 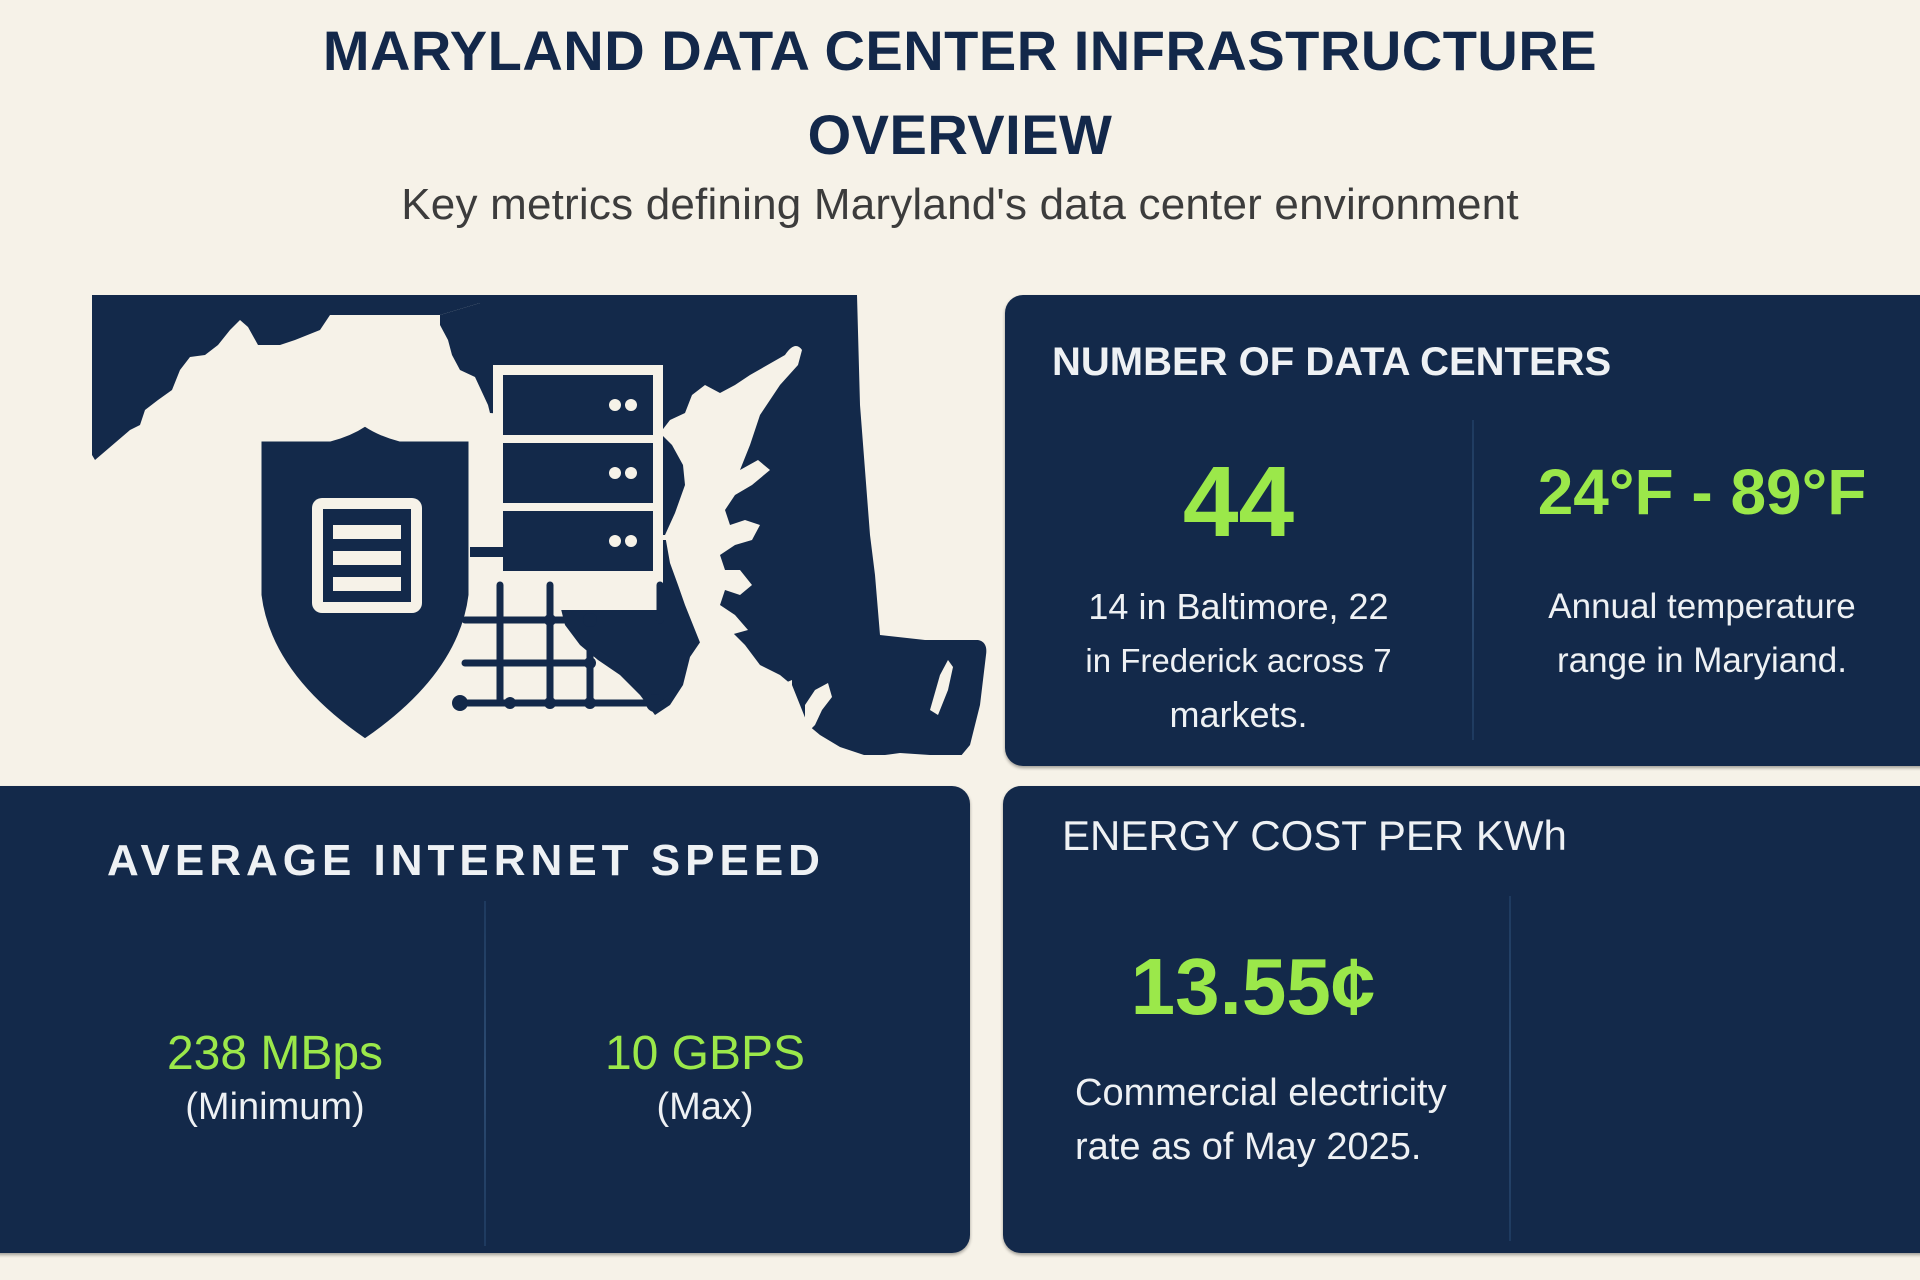 I want to click on desc-line: 14 in Baltimore, 22, so click(x=1238, y=606).